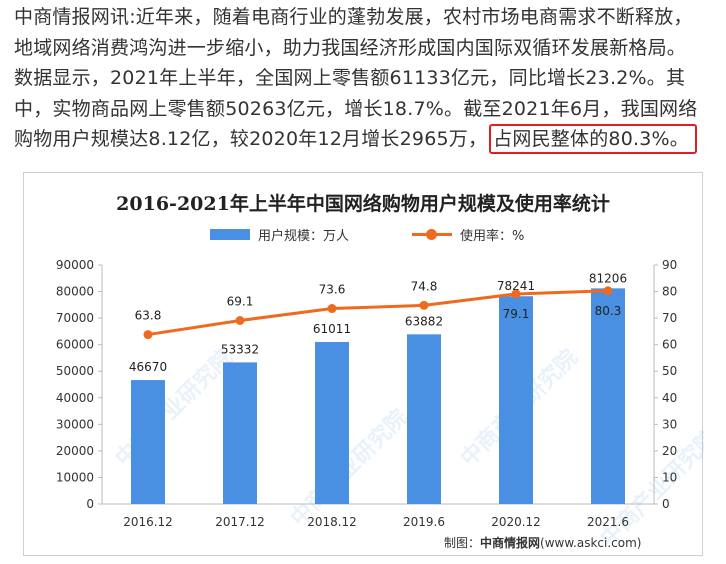 The height and width of the screenshot is (564, 726). Describe the element at coordinates (251, 139) in the screenshot. I see `article-line-text: 购物用户规模达8.12亿，较2020年12月增长2965万，` at that location.